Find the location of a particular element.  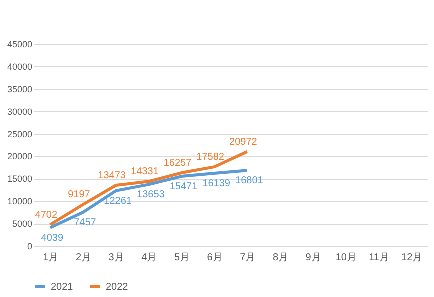

x-tick-label: 10月 is located at coordinates (346, 258).